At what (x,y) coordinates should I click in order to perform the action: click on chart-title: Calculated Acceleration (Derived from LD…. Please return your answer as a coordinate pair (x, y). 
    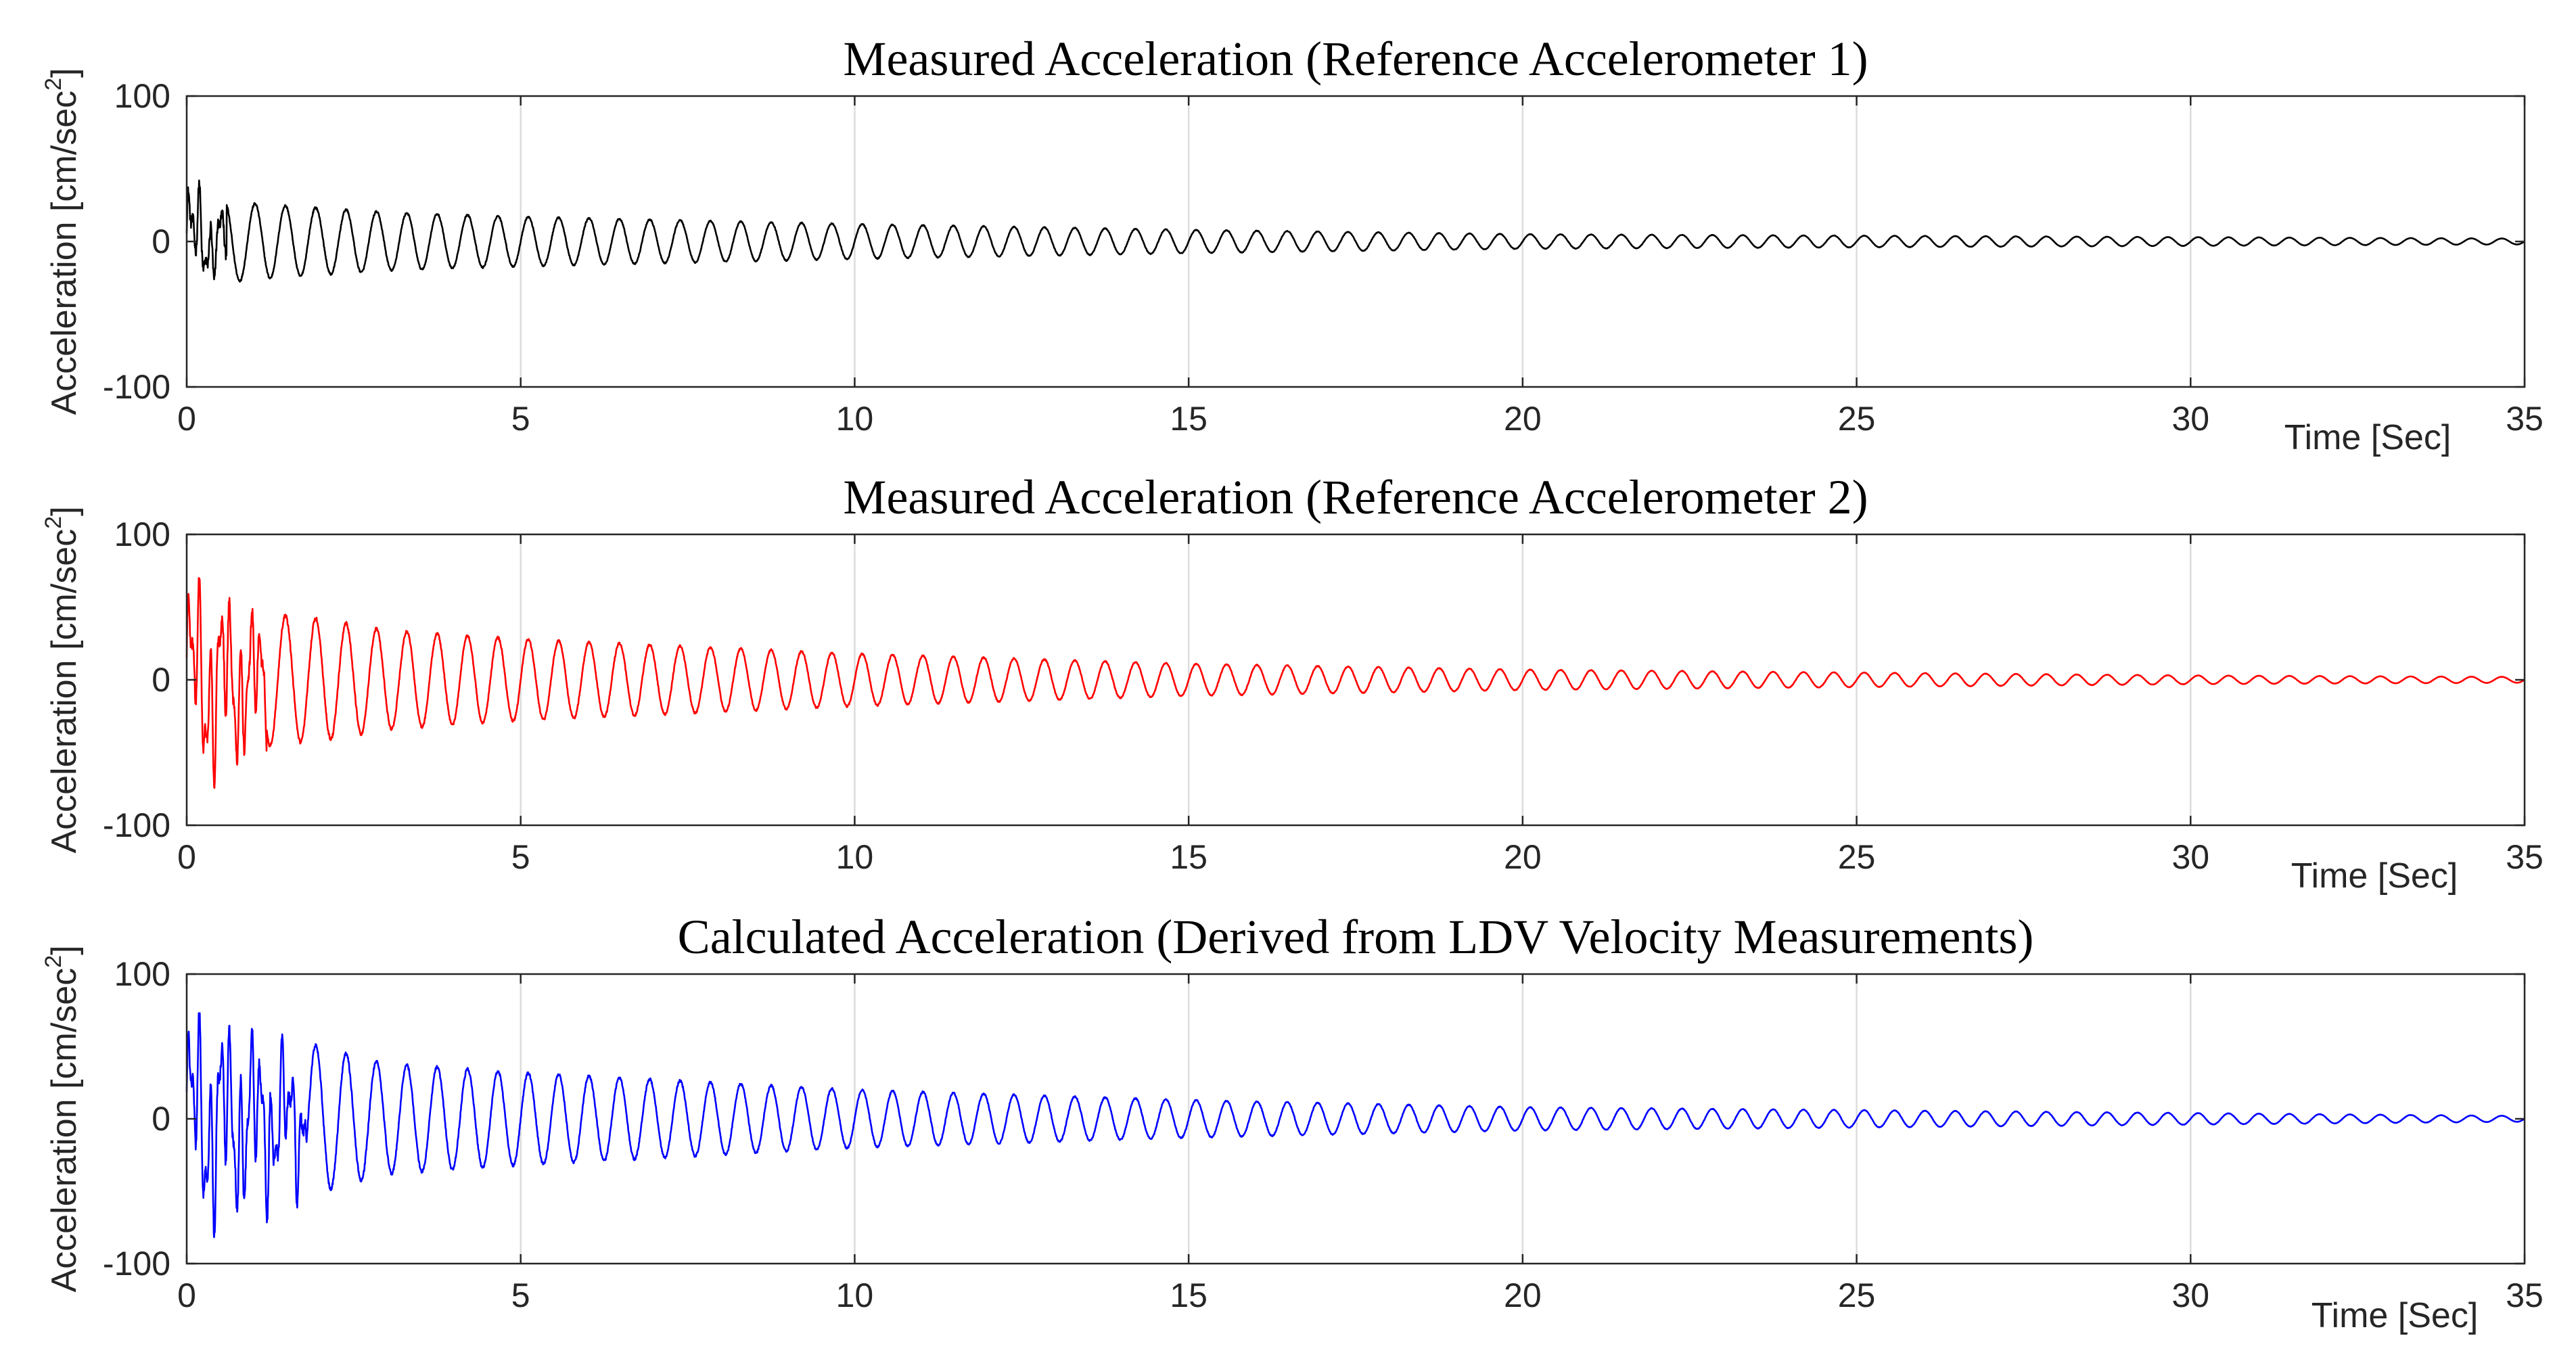
    Looking at the image, I should click on (1356, 937).